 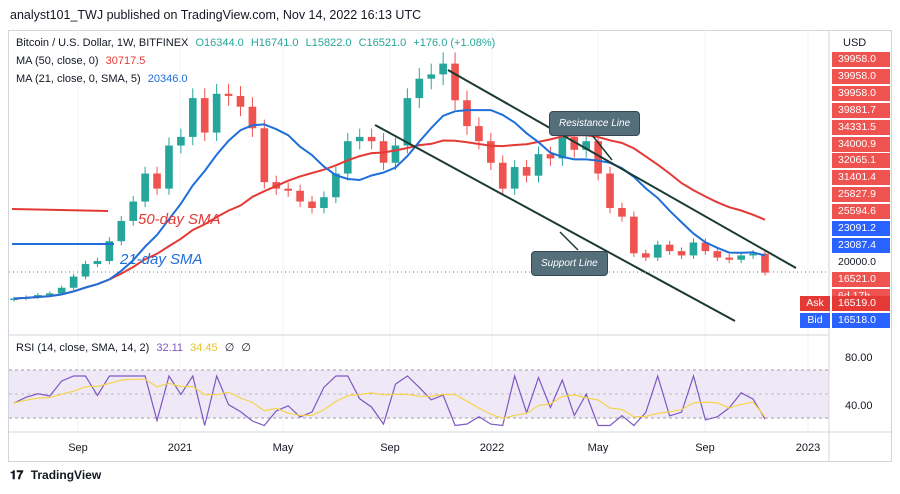 I want to click on price-axis-label: 34331.5, so click(x=861, y=127).